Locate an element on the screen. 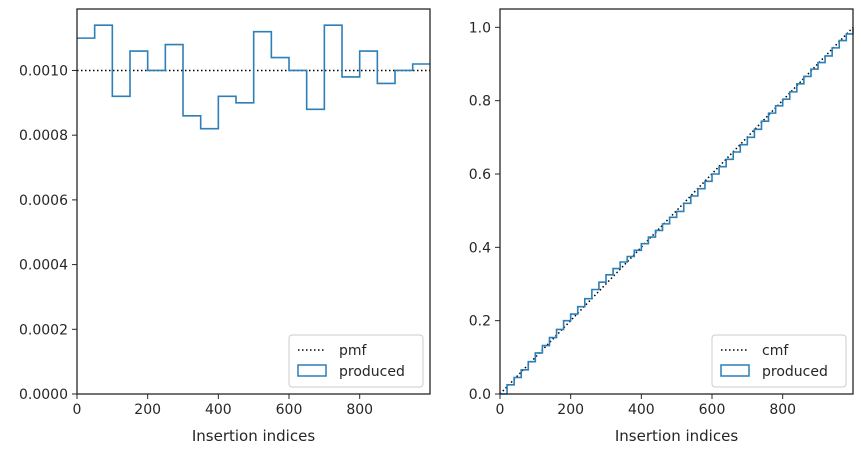  y-tick-label: 0.6 is located at coordinates (480, 175).